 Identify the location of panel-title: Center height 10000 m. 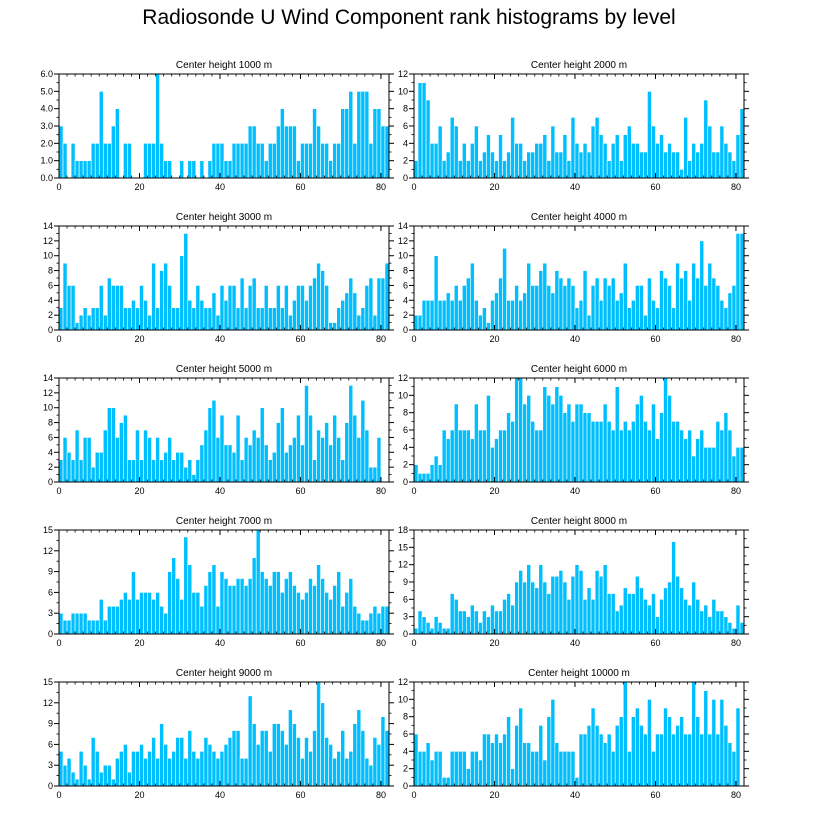
(579, 673).